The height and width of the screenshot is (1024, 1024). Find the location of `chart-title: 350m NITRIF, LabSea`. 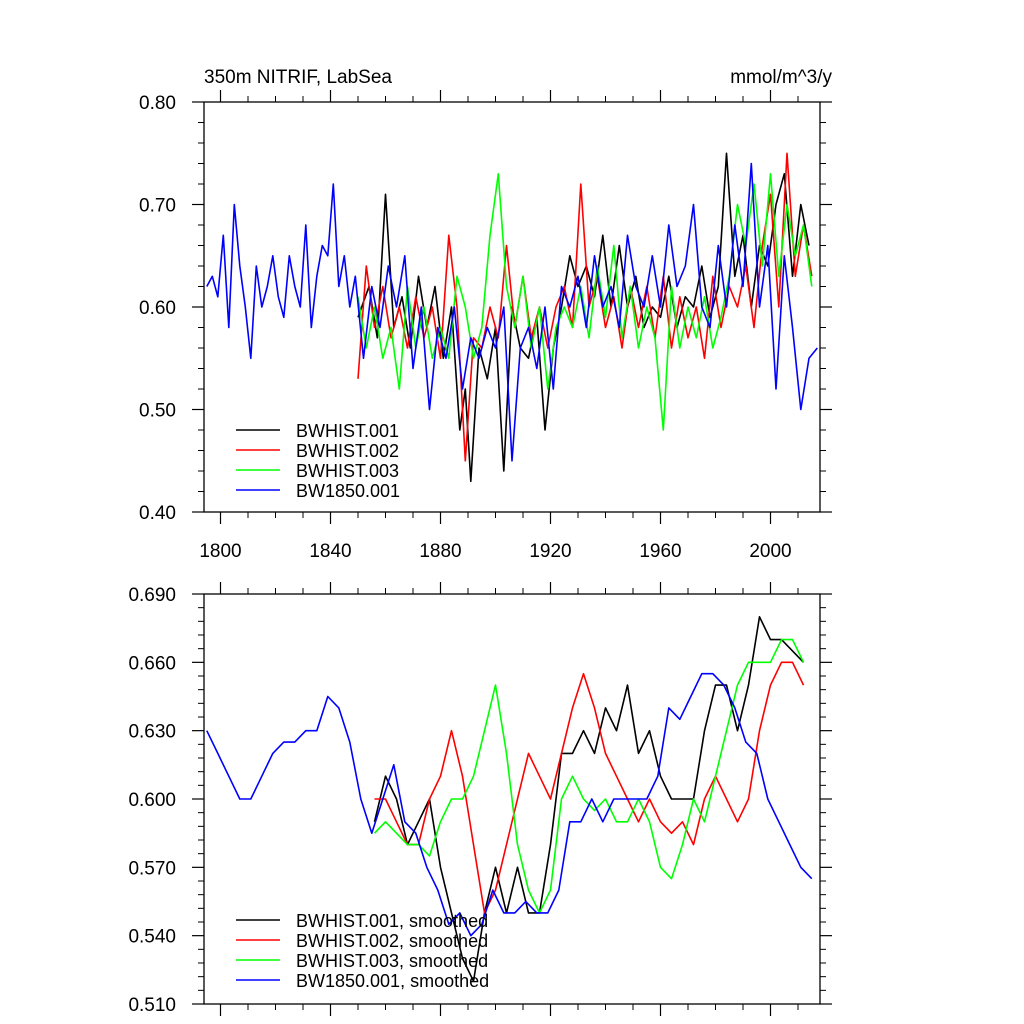

chart-title: 350m NITRIF, LabSea is located at coordinates (298, 77).